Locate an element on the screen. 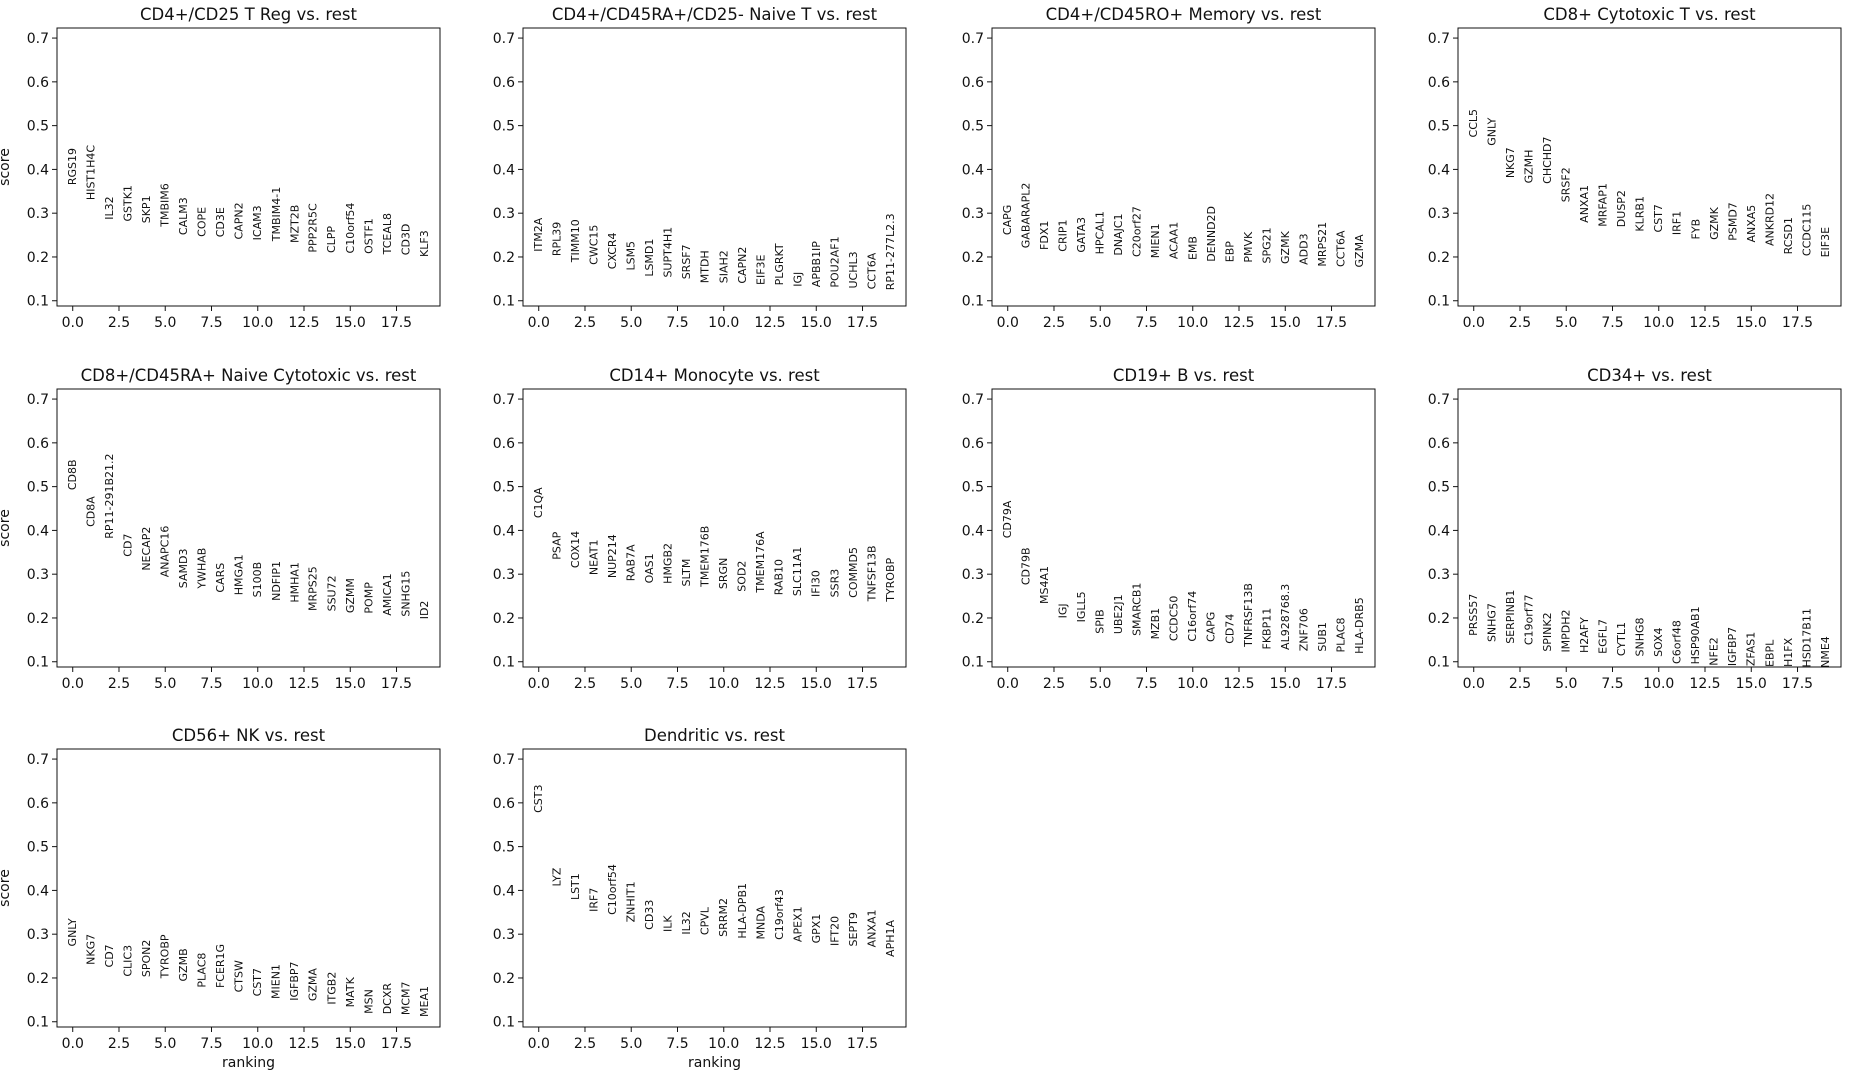 This screenshot has height=1075, width=1850. gene-label: FCER1G is located at coordinates (220, 966).